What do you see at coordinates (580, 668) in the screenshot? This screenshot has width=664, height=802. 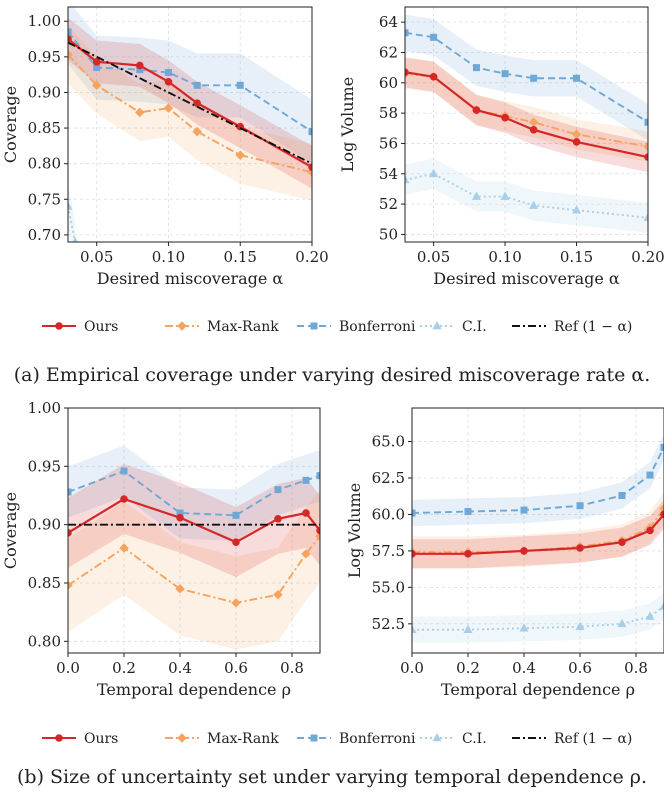 I see `x-tick-label: 0.6` at bounding box center [580, 668].